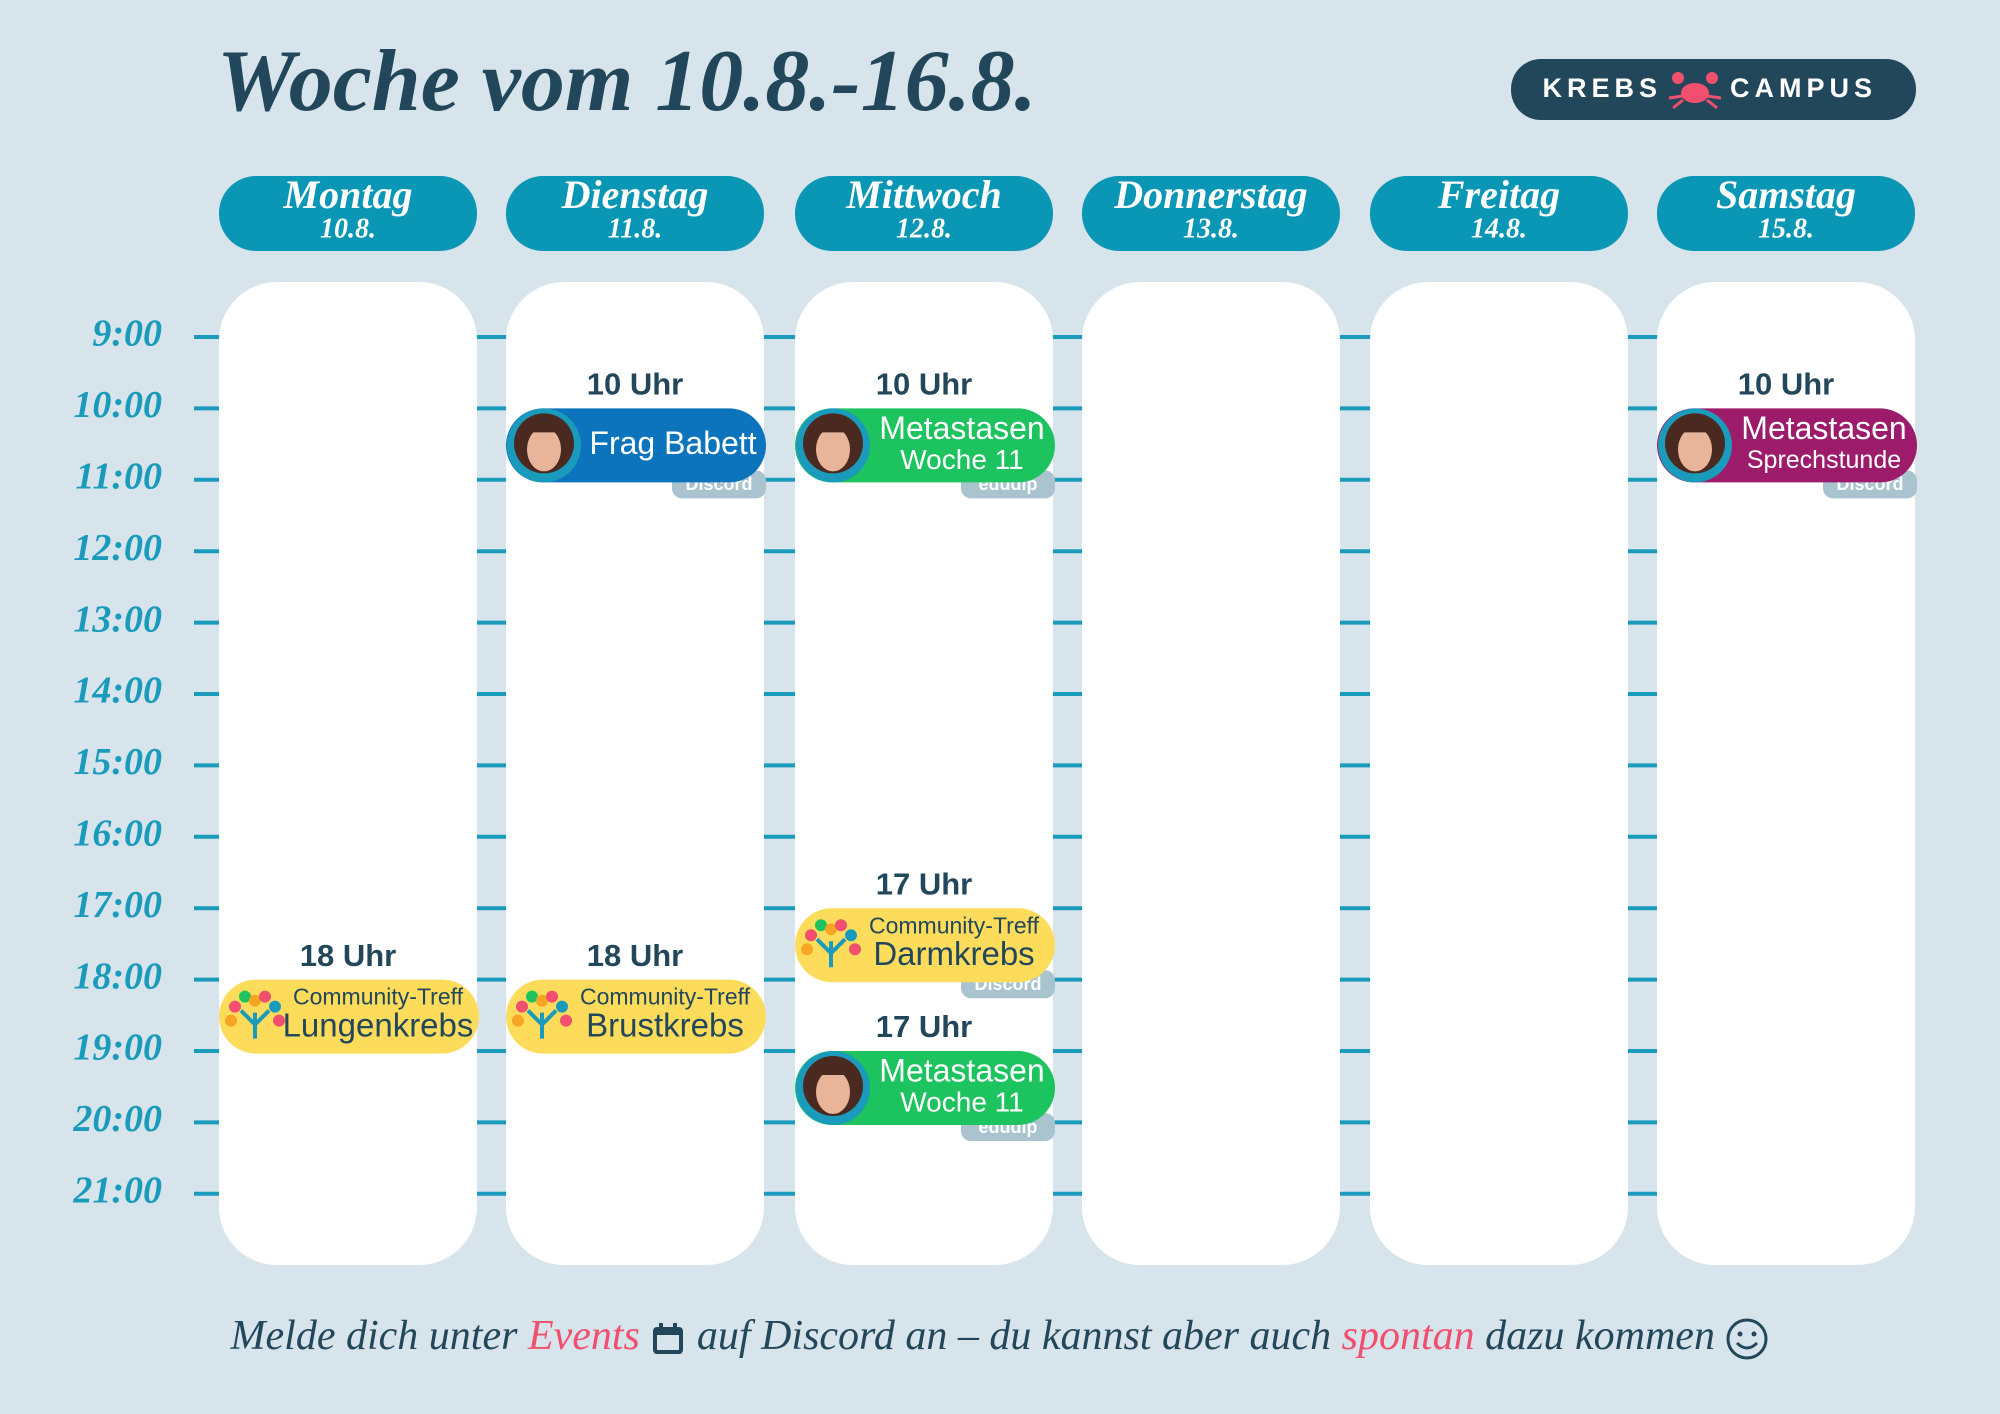 The height and width of the screenshot is (1414, 2000). I want to click on crab-icon, so click(1695, 91).